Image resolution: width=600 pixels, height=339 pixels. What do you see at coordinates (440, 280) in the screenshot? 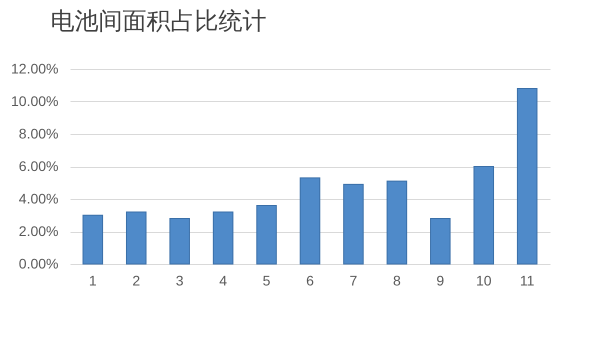
I see `x-tick-label: 9` at bounding box center [440, 280].